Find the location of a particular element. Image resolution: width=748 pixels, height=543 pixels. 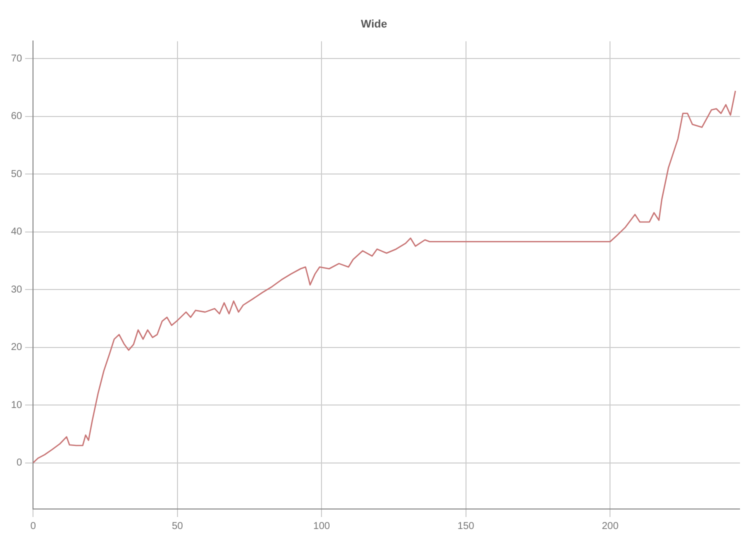

y-tick-label: 70 is located at coordinates (17, 58).